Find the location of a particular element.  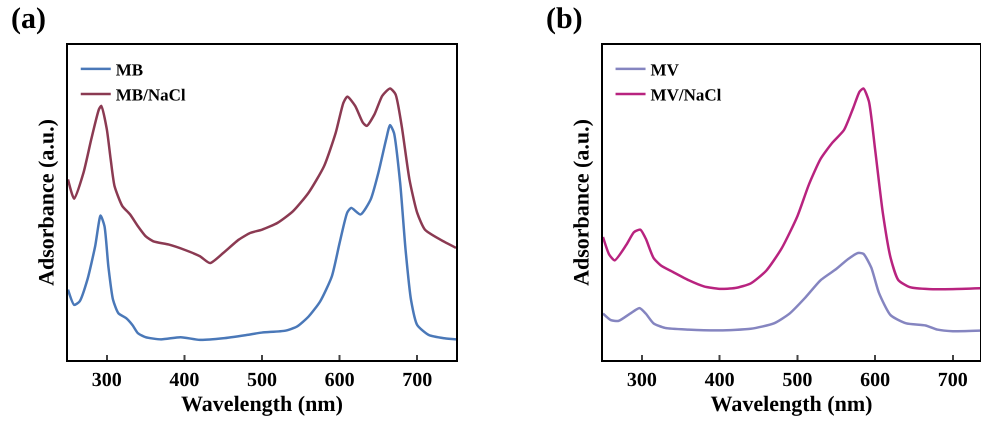

legend-label: MB is located at coordinates (130, 70).